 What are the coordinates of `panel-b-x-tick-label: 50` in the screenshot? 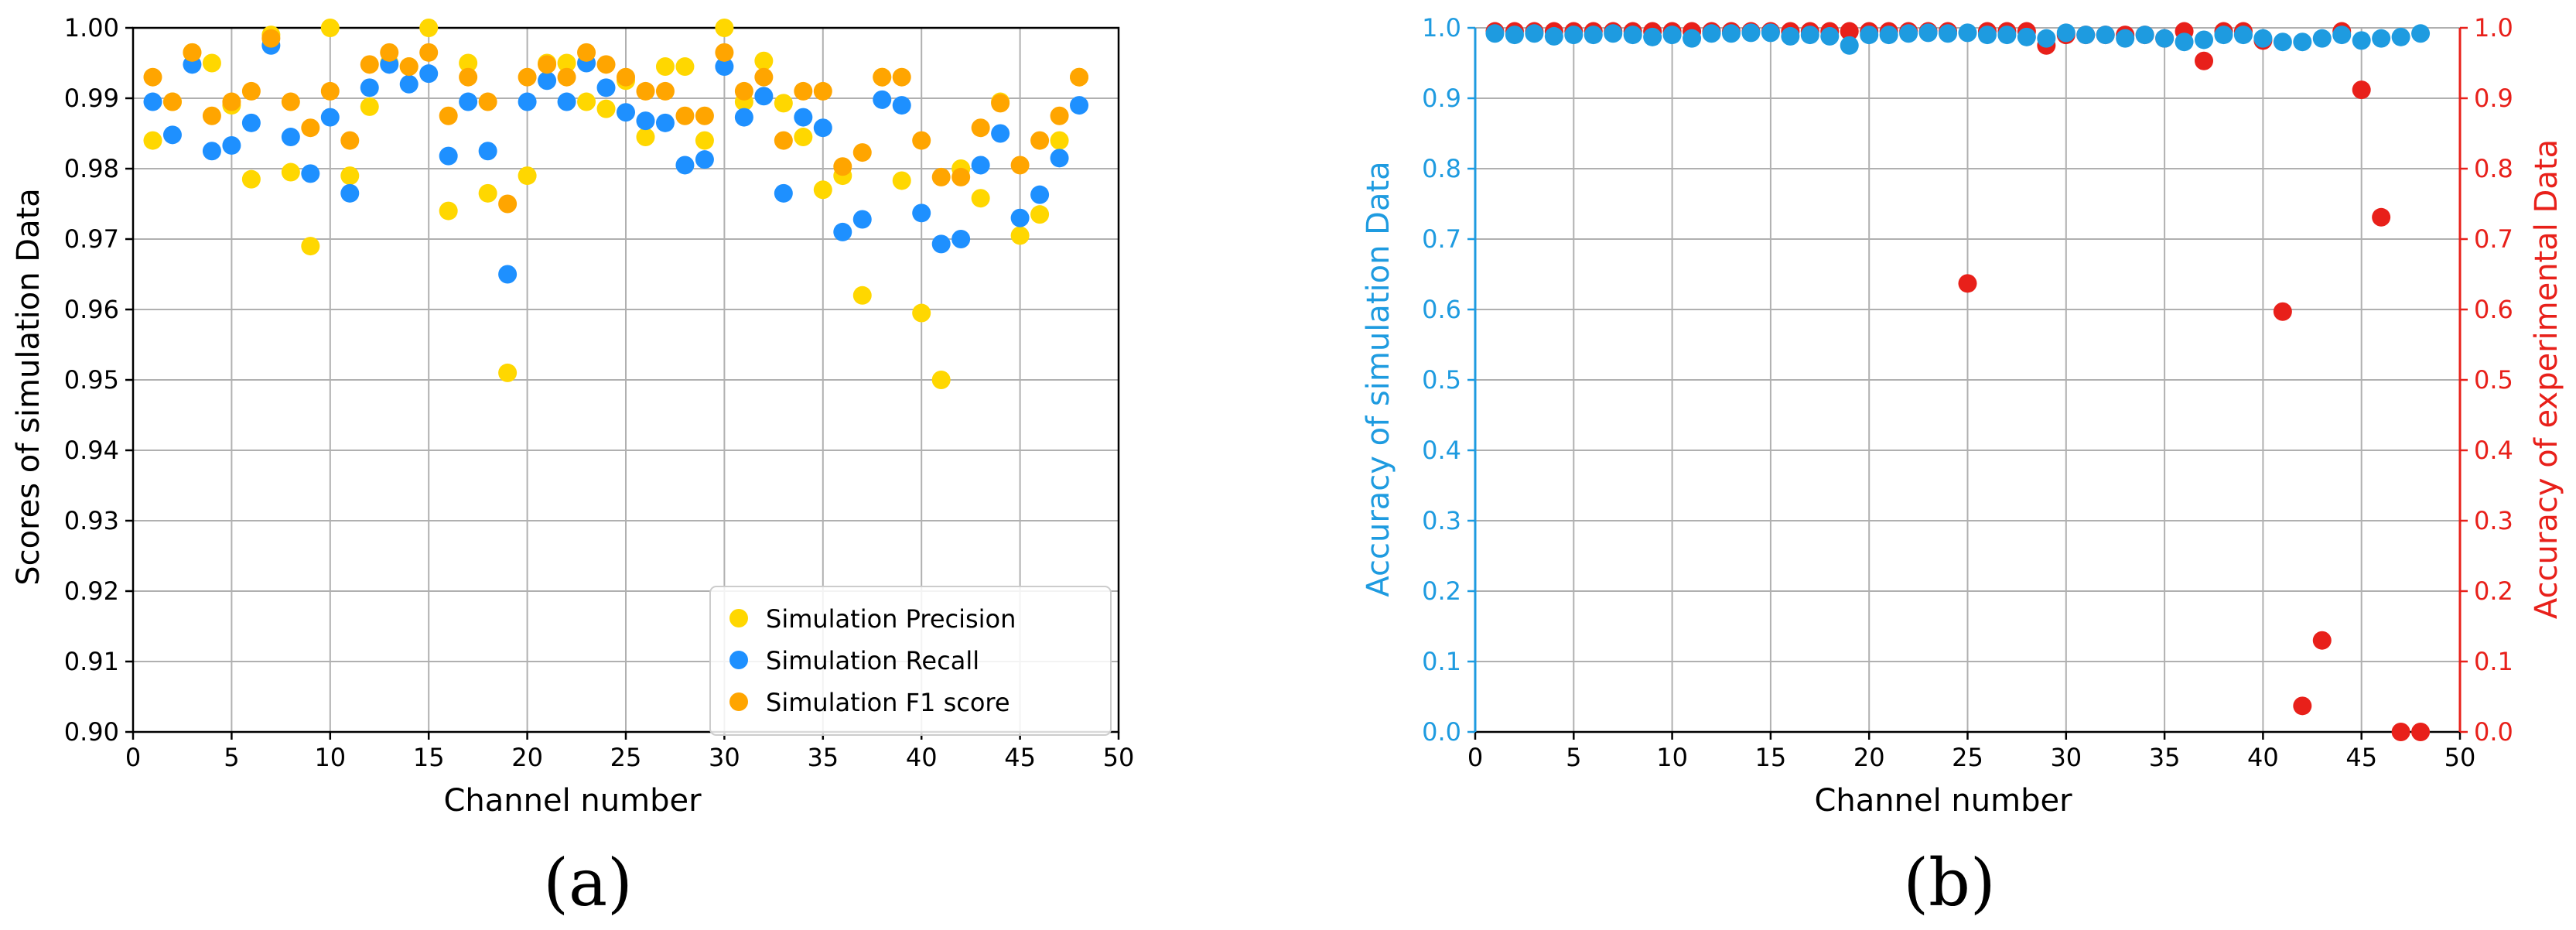 It's located at (2460, 757).